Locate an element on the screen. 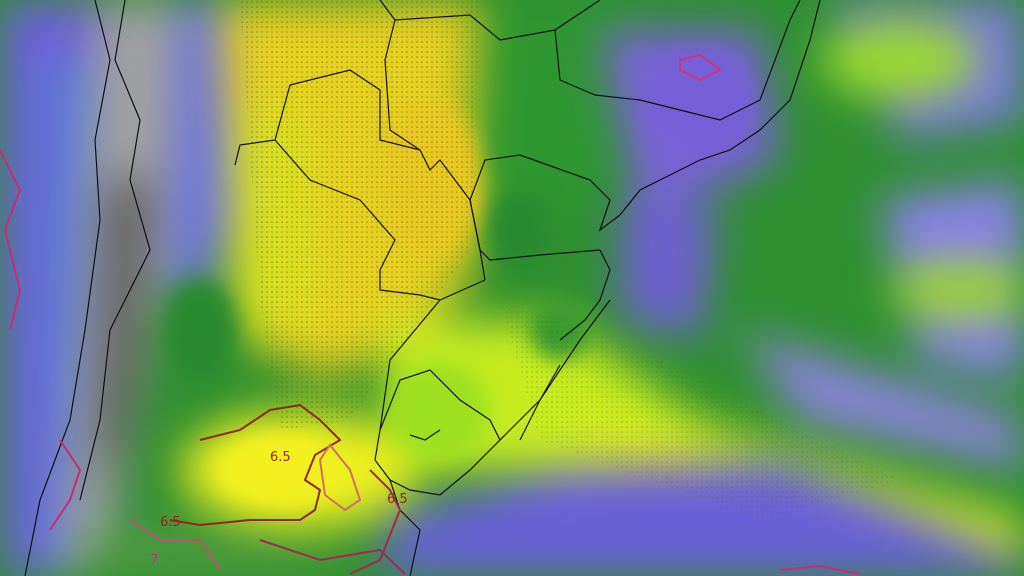 The height and width of the screenshot is (576, 1024). contour-labels: 6.5 6.5 6.5 7 is located at coordinates (279, 509).